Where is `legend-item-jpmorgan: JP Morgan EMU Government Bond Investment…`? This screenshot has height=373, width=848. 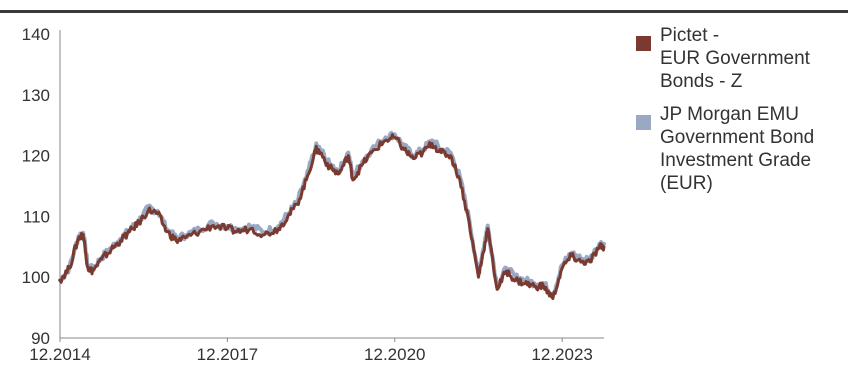 legend-item-jpmorgan: JP Morgan EMU Government Bond Investment… is located at coordinates (742, 149).